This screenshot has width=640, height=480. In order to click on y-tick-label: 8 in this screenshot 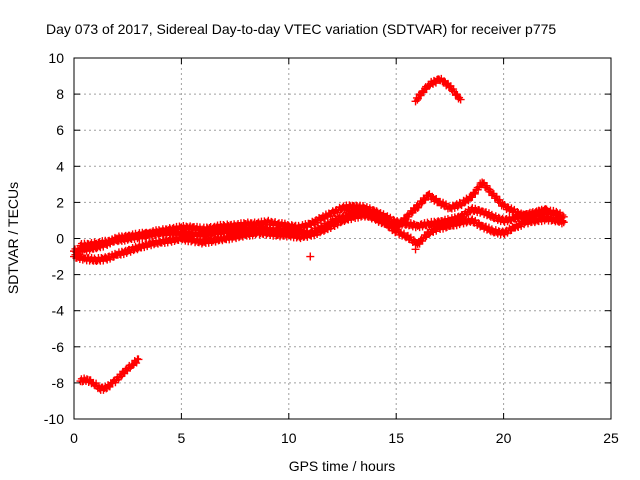, I will do `click(60, 94)`.